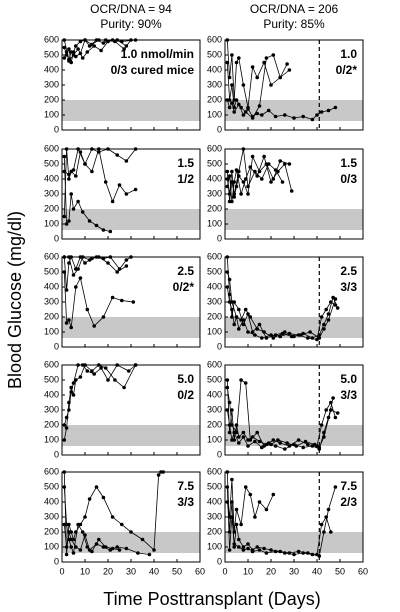 The width and height of the screenshot is (400, 612). I want to click on panel-annotation: 2.5, so click(348, 271).